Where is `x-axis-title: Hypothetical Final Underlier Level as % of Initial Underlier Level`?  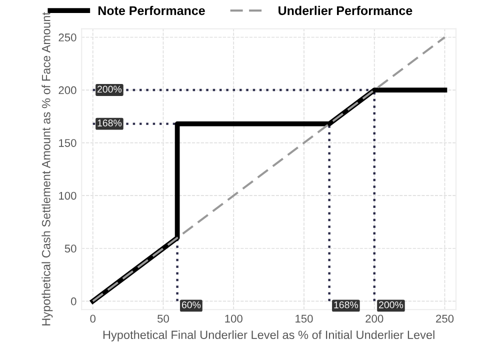
x-axis-title: Hypothetical Final Underlier Level as % of Initial Underlier Level is located at coordinates (268, 336).